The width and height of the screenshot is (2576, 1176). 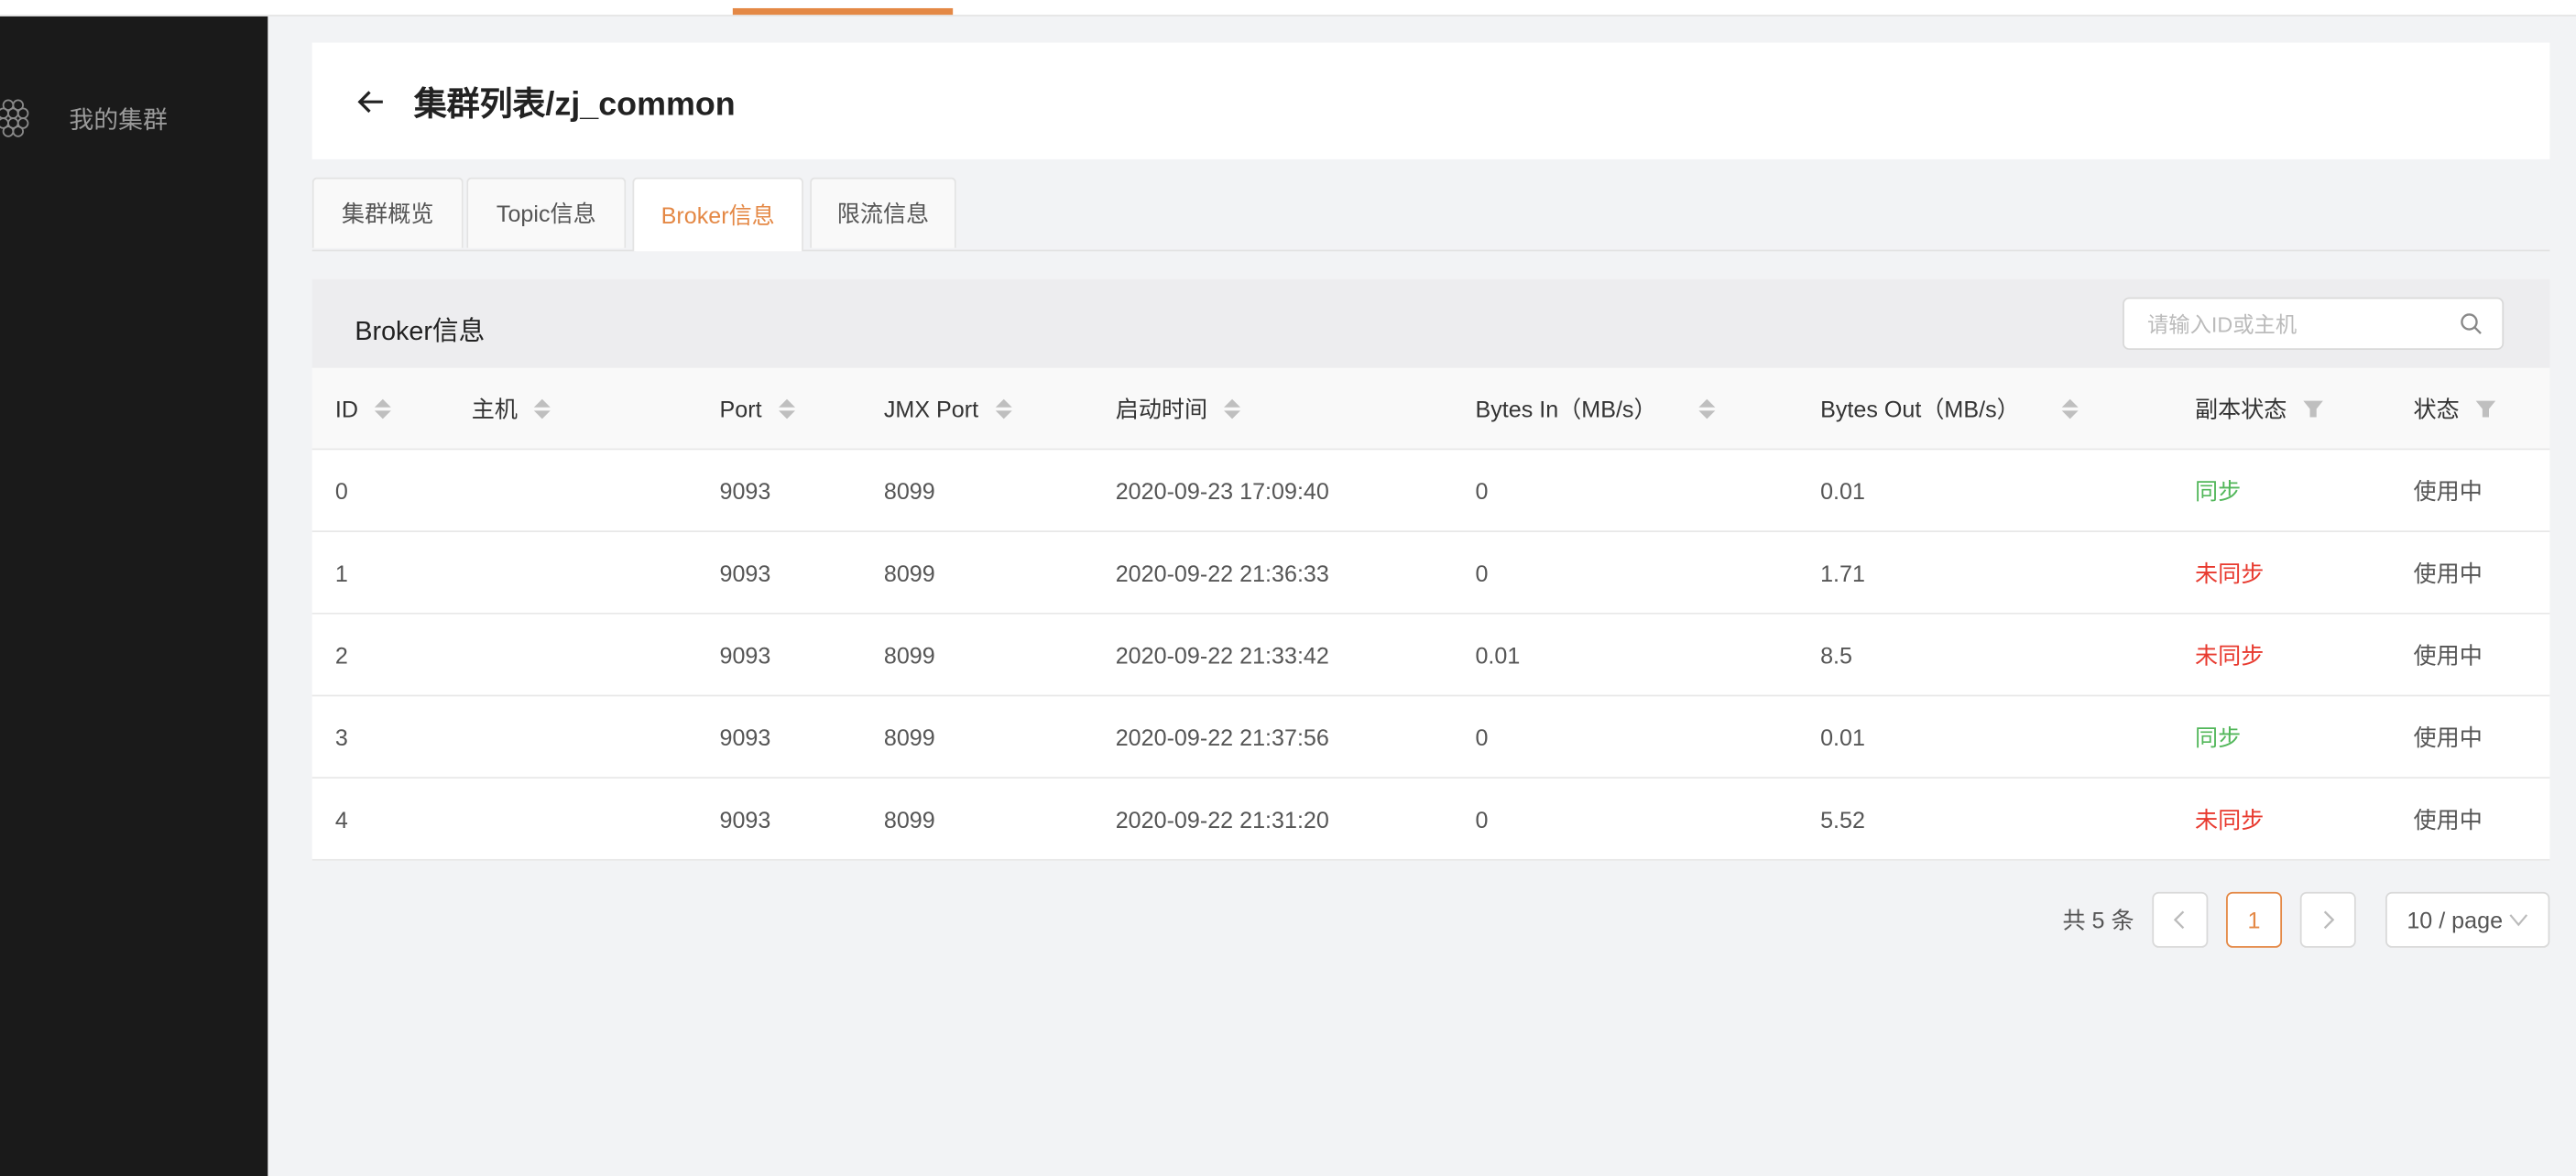 What do you see at coordinates (1431, 214) in the screenshot?
I see `tab-bar: 集群概览 Topic信息 Broker信息 限流信息` at bounding box center [1431, 214].